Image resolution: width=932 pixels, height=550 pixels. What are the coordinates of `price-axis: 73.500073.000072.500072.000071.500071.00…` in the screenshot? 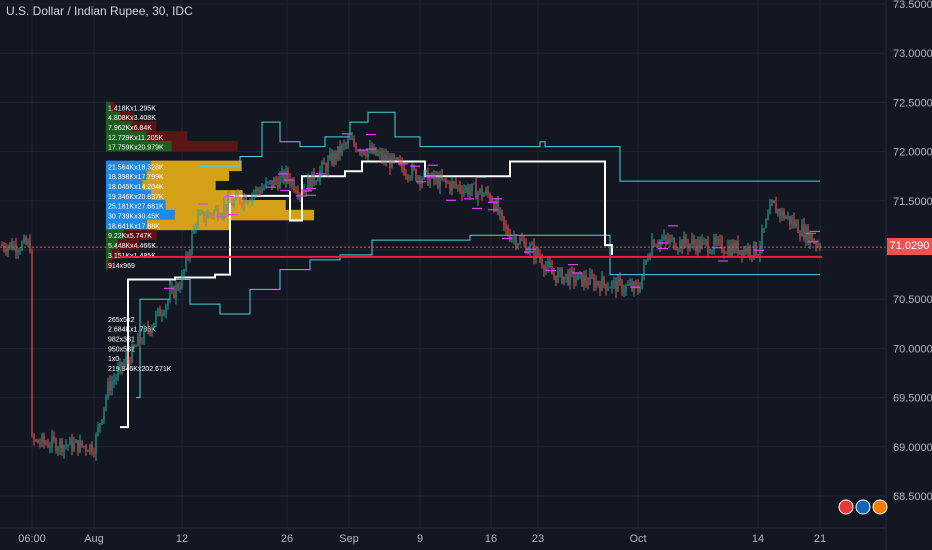 It's located at (908, 275).